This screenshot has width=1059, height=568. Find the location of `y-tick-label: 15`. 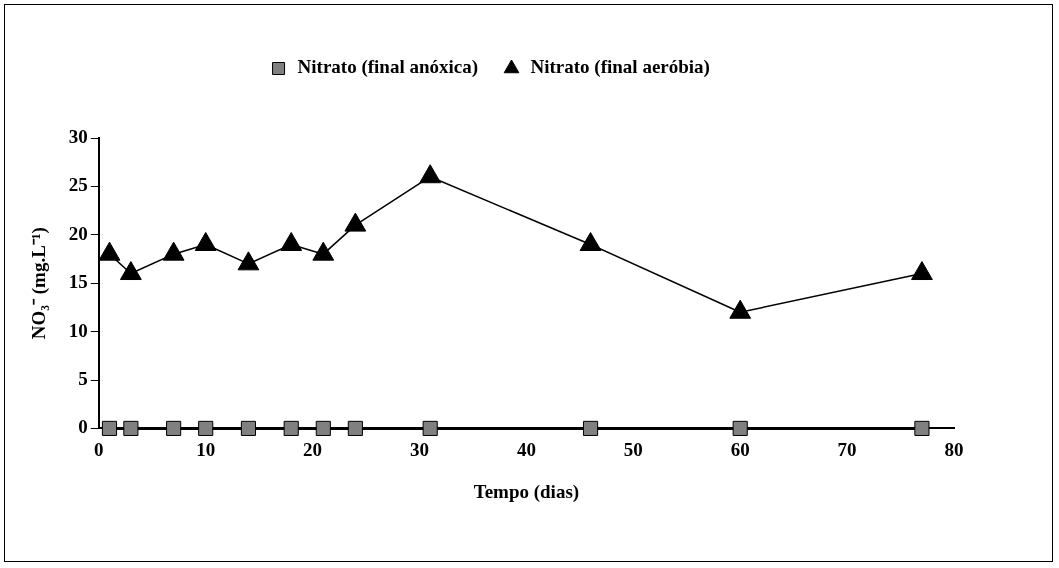

y-tick-label: 15 is located at coordinates (78, 282).